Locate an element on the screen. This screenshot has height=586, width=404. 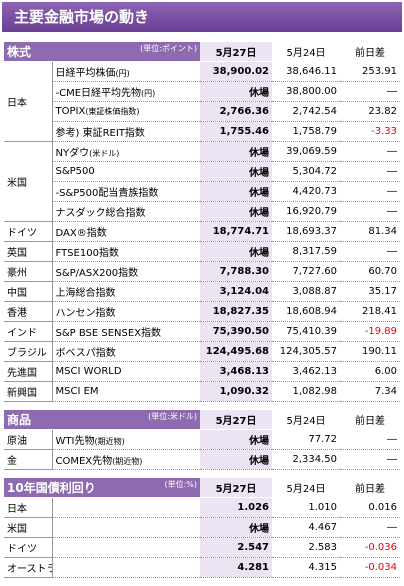
instrument-name: 参考) 東証REIT指数 is located at coordinates (100, 133).